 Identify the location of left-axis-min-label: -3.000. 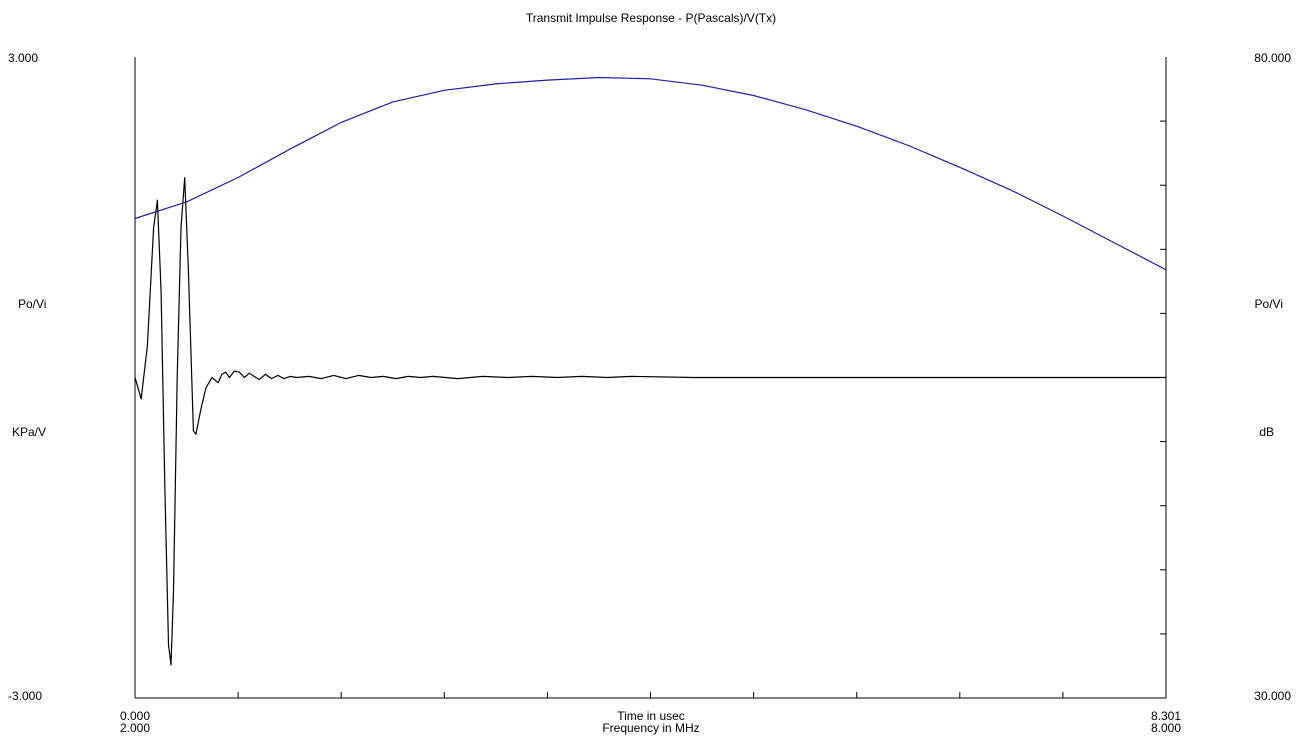
(25, 696).